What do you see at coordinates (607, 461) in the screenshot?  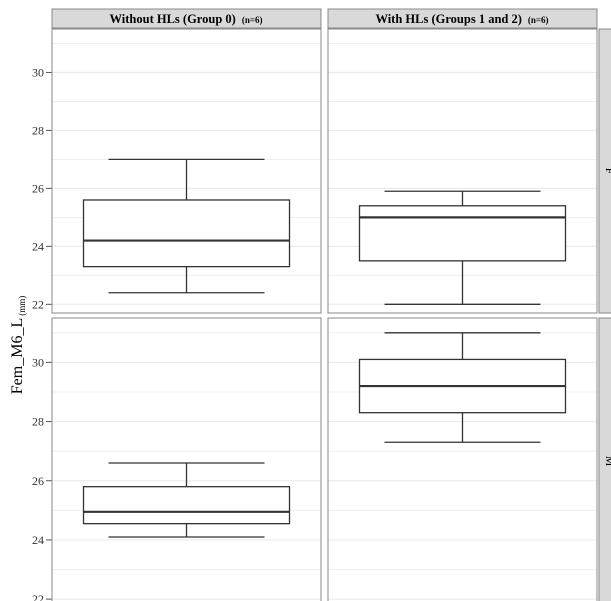 I see `row-strip-label: M` at bounding box center [607, 461].